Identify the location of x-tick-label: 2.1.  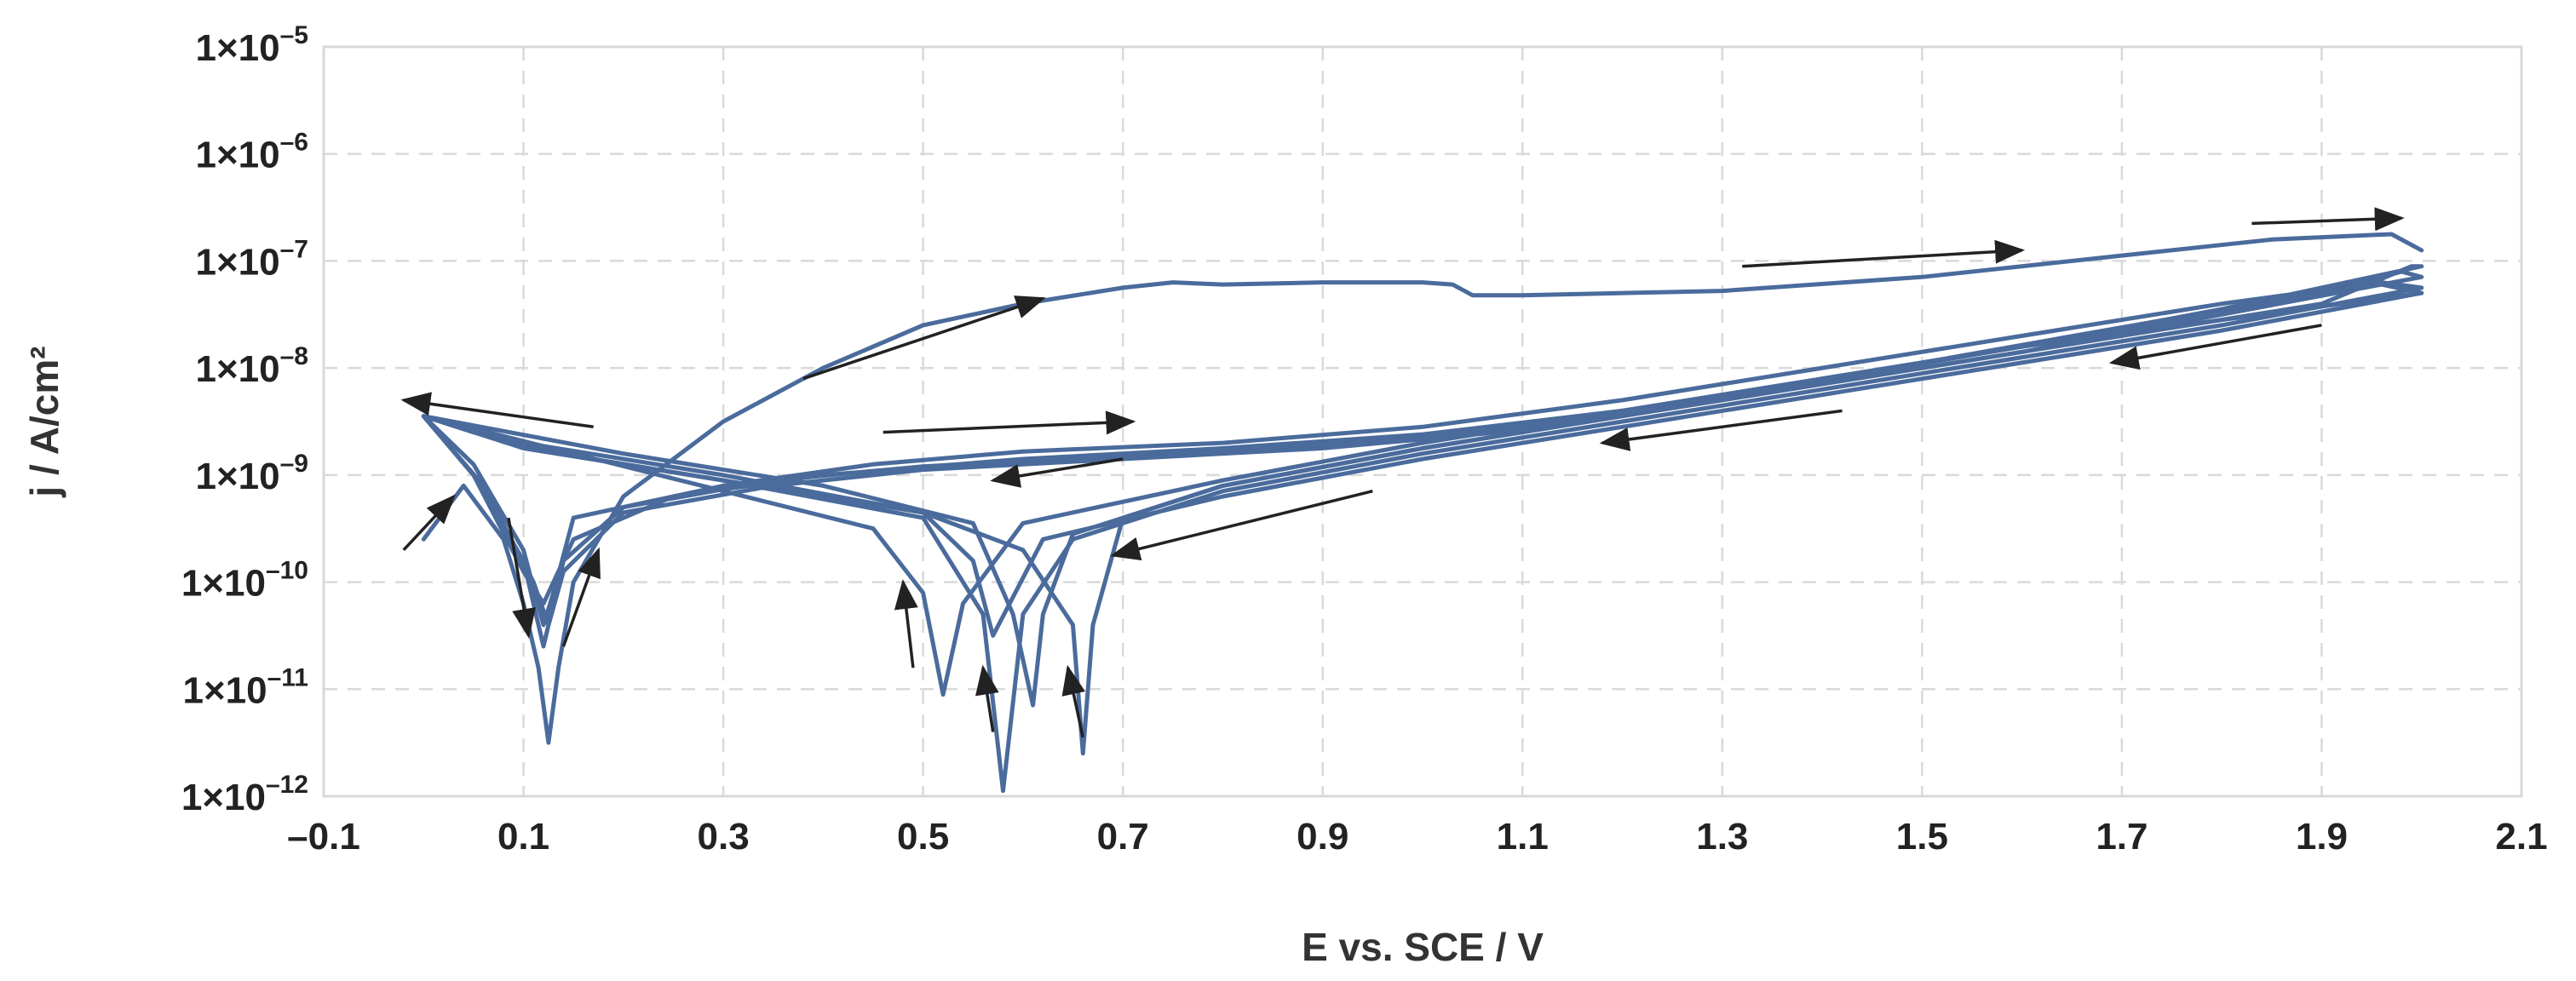
(2521, 837).